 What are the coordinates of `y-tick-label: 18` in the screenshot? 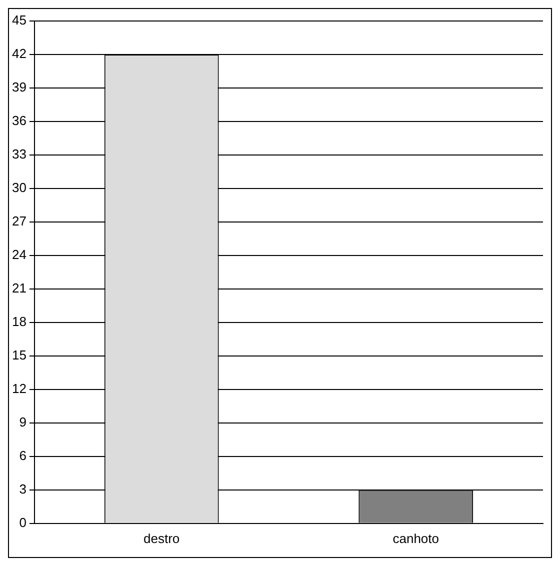 It's located at (19, 322).